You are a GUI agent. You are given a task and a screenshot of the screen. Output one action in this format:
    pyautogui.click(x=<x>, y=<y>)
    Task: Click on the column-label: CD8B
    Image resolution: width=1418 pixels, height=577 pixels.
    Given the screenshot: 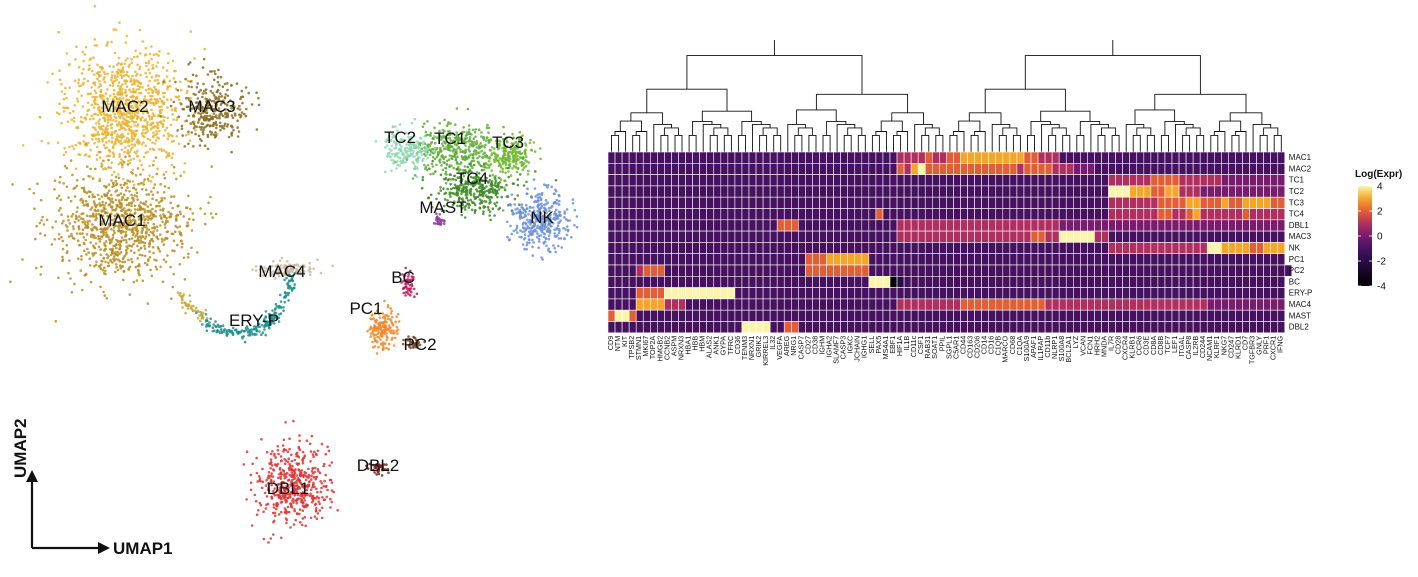 What is the action you would take?
    pyautogui.click(x=1160, y=345)
    